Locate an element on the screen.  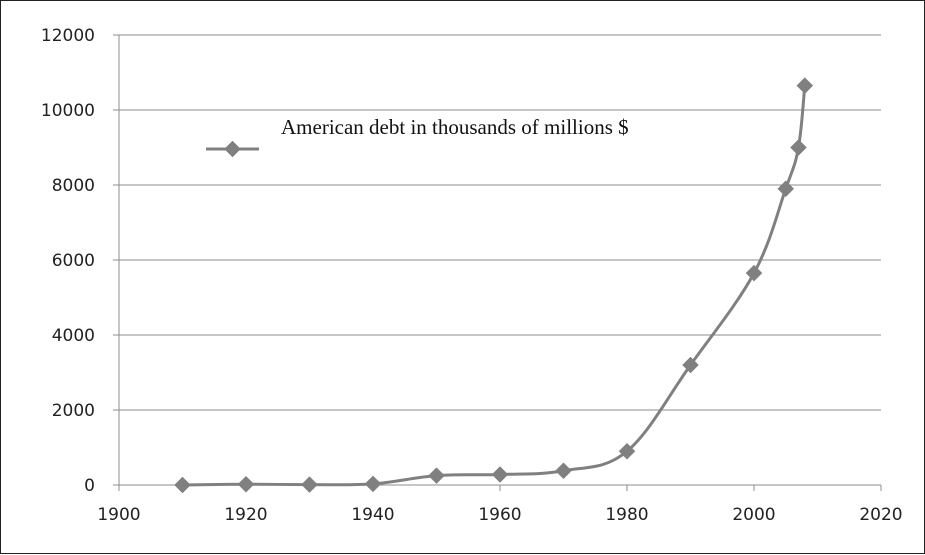
y-tick-label: 0 is located at coordinates (89, 486).